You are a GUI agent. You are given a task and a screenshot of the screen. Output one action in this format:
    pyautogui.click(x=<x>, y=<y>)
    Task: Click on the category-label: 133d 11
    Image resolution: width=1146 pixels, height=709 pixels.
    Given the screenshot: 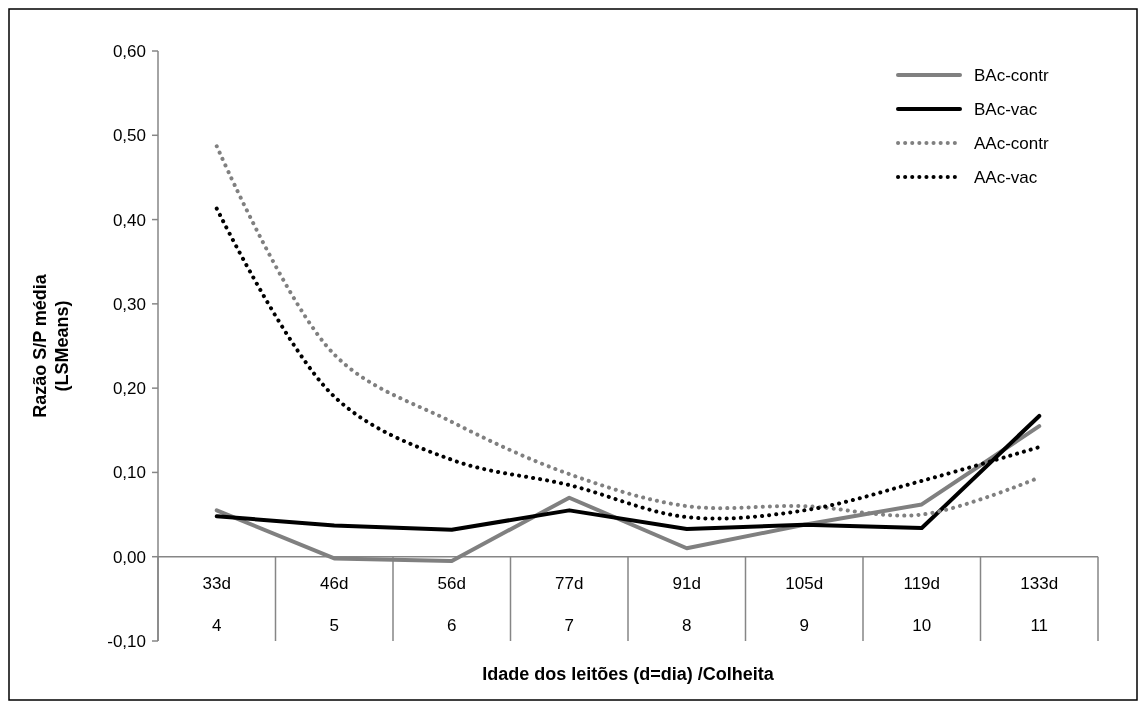 What is the action you would take?
    pyautogui.click(x=1039, y=604)
    